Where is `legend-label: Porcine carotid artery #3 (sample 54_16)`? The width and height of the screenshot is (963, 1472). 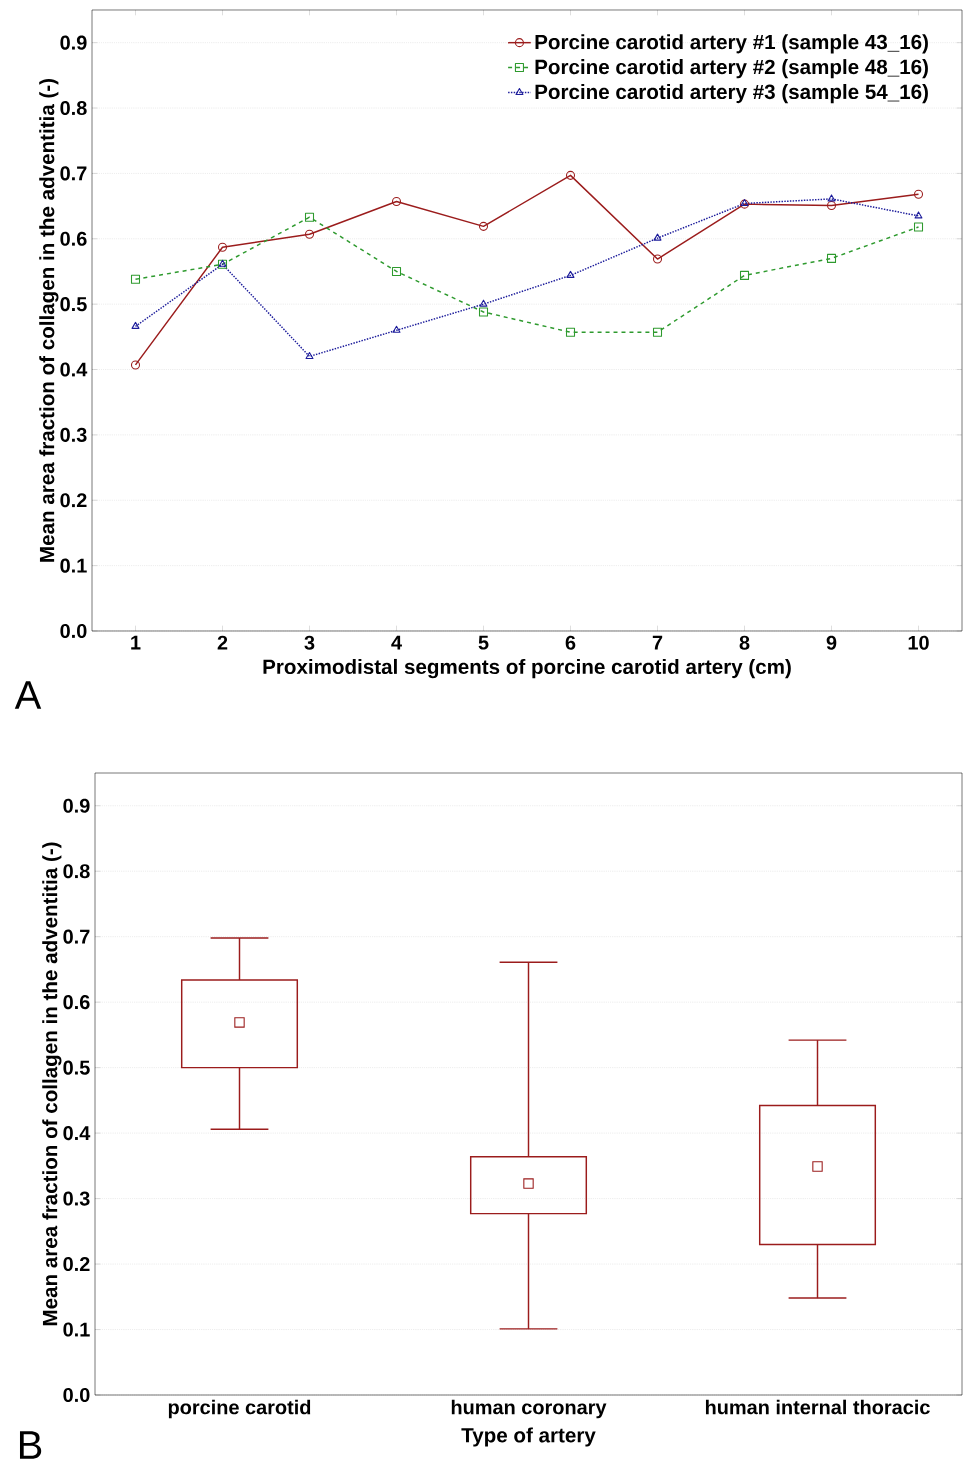 legend-label: Porcine carotid artery #3 (sample 54_16) is located at coordinates (731, 93).